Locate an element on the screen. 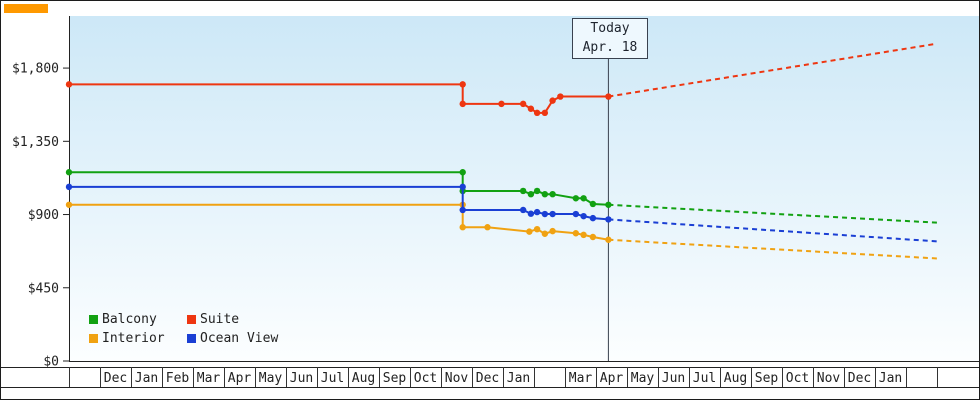  today-annotation: Today Apr. 18 is located at coordinates (610, 38).